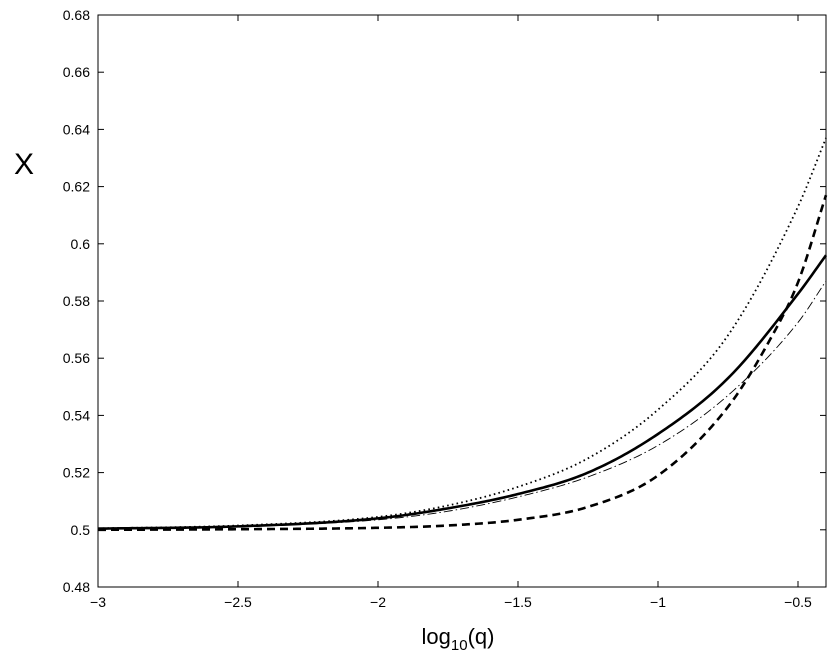 The height and width of the screenshot is (664, 830). I want to click on y-tick-label: 0.48, so click(76, 587).